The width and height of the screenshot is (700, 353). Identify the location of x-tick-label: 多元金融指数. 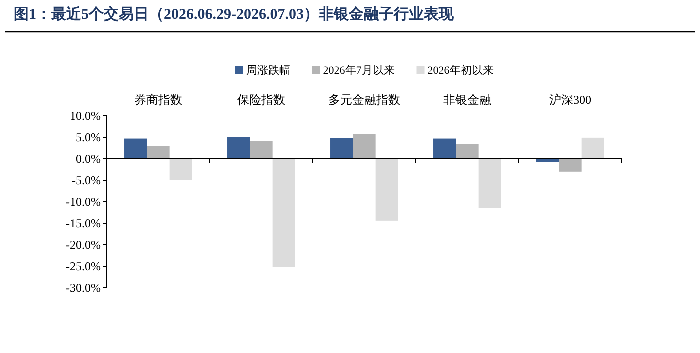
(364, 100).